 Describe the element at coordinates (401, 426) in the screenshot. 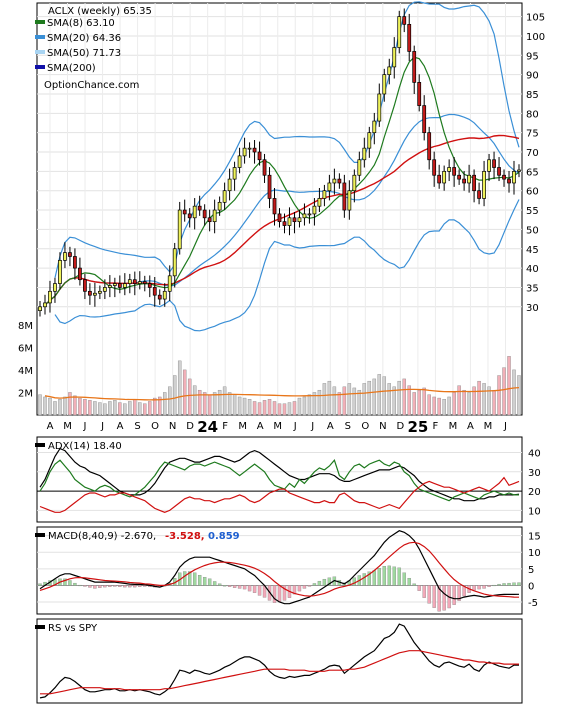

I see `month-label: D` at that location.